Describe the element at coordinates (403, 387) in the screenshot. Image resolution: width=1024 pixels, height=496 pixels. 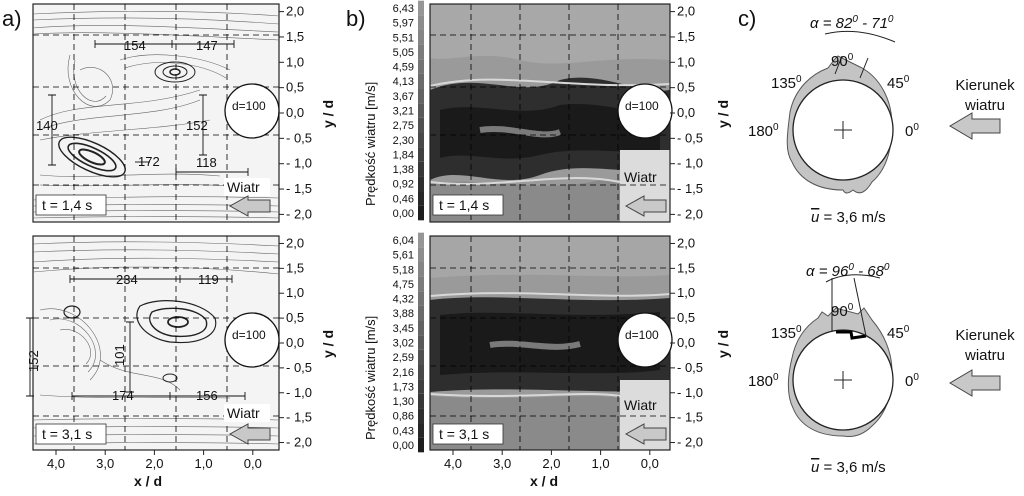
I see `colorbar-tick-label: 1,73` at that location.